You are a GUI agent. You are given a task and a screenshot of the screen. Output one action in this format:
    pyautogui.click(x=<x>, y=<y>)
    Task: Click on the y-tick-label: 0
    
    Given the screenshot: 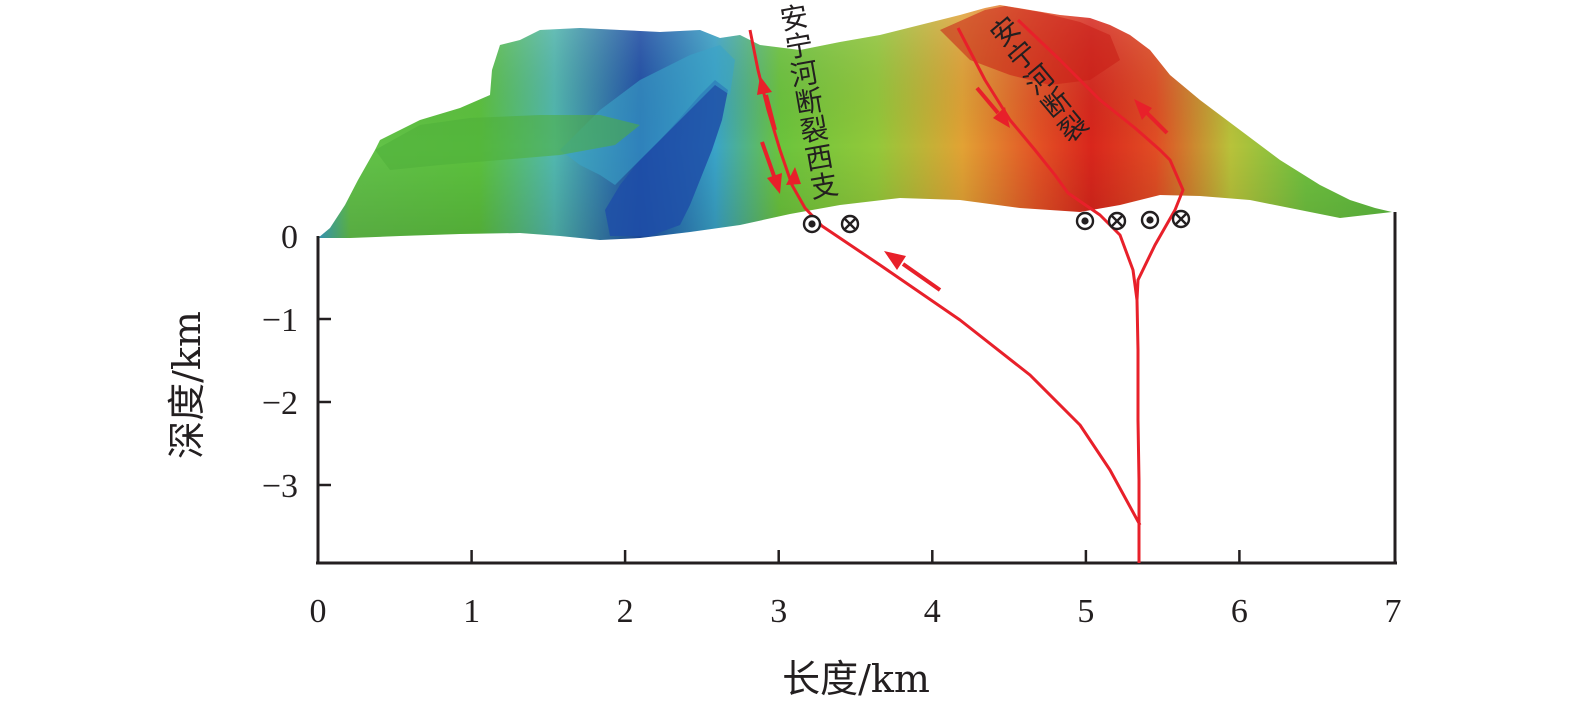 What is the action you would take?
    pyautogui.click(x=289, y=237)
    